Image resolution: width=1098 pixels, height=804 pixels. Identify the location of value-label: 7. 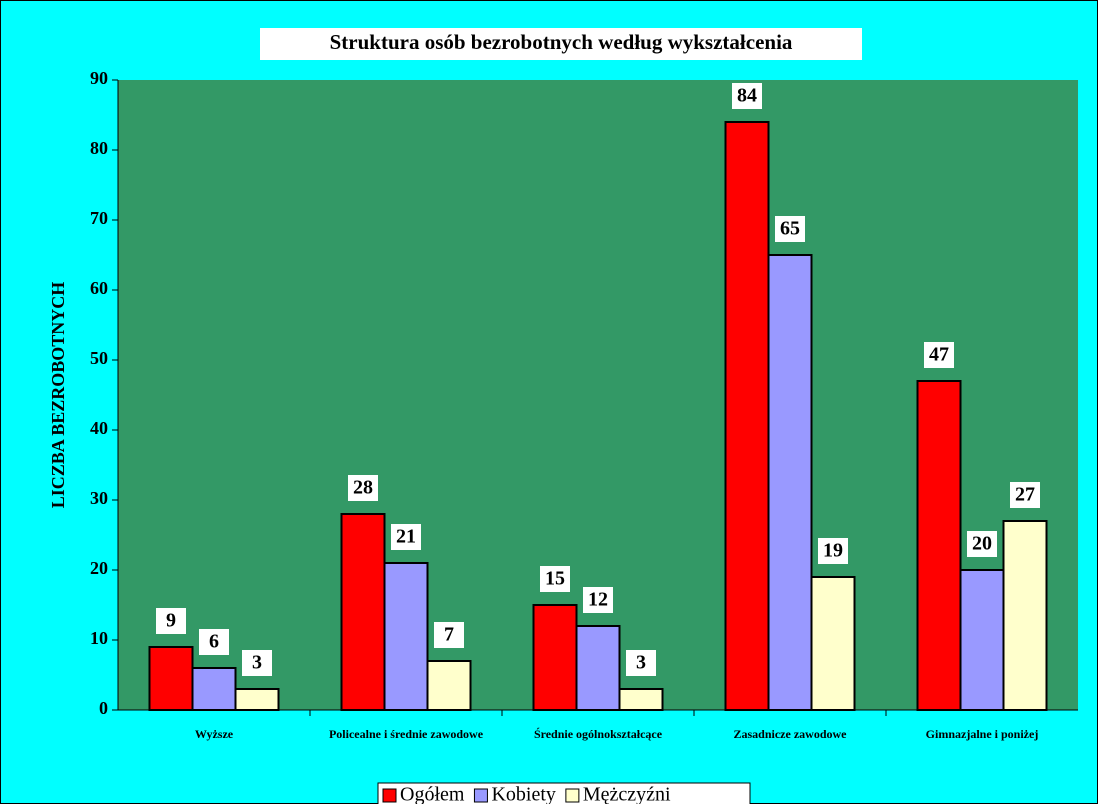
(449, 635).